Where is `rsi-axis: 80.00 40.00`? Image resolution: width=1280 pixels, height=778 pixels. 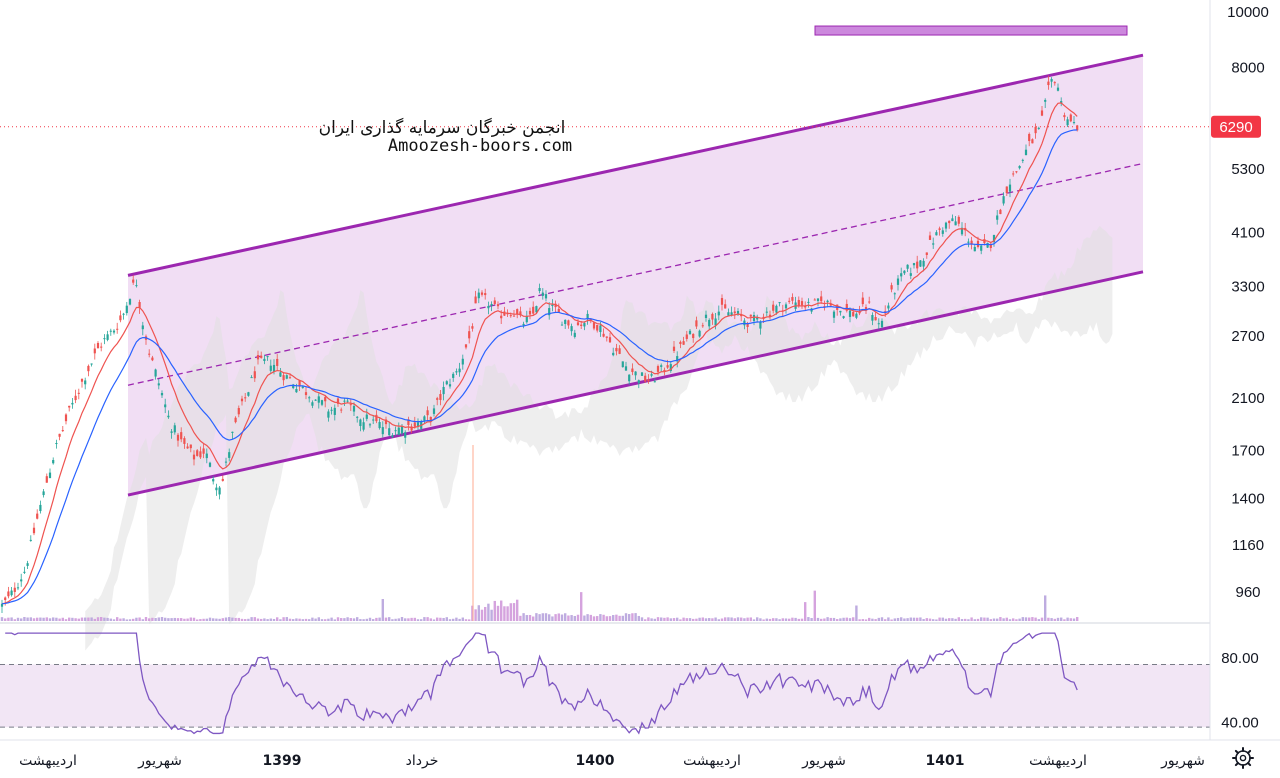
rsi-axis: 80.00 40.00 is located at coordinates (1240, 690).